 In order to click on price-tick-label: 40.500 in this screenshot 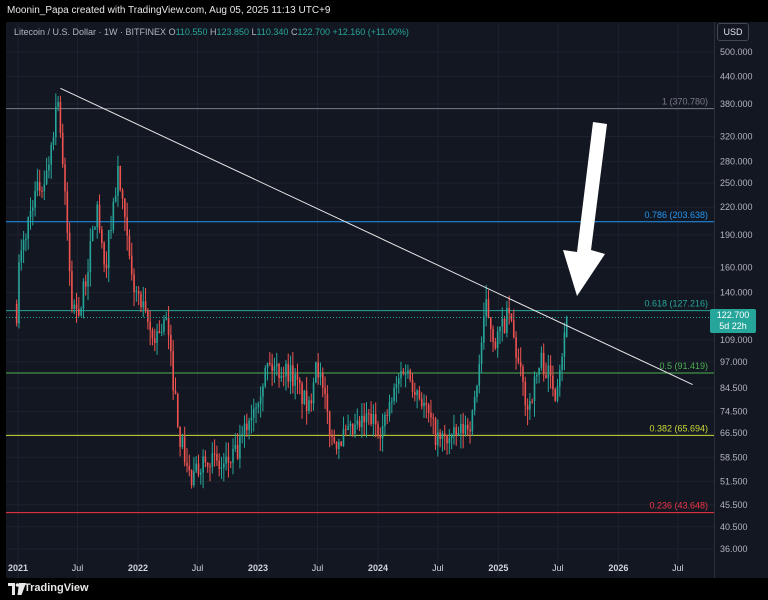, I will do `click(734, 527)`.